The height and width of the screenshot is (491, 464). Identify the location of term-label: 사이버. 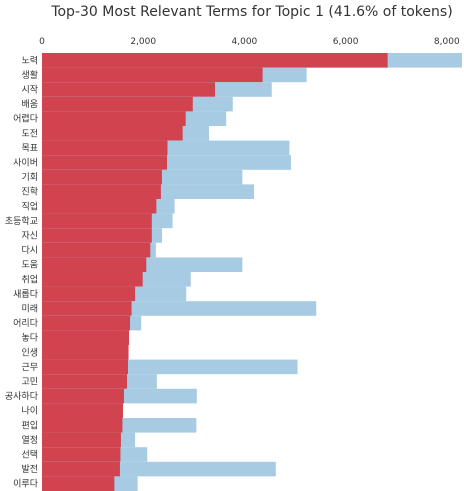
(25, 163).